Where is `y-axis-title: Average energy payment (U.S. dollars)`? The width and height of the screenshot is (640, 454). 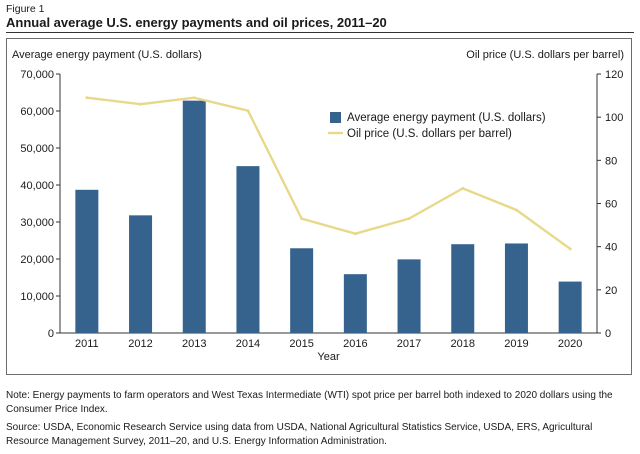 y-axis-title: Average energy payment (U.S. dollars) is located at coordinates (107, 55).